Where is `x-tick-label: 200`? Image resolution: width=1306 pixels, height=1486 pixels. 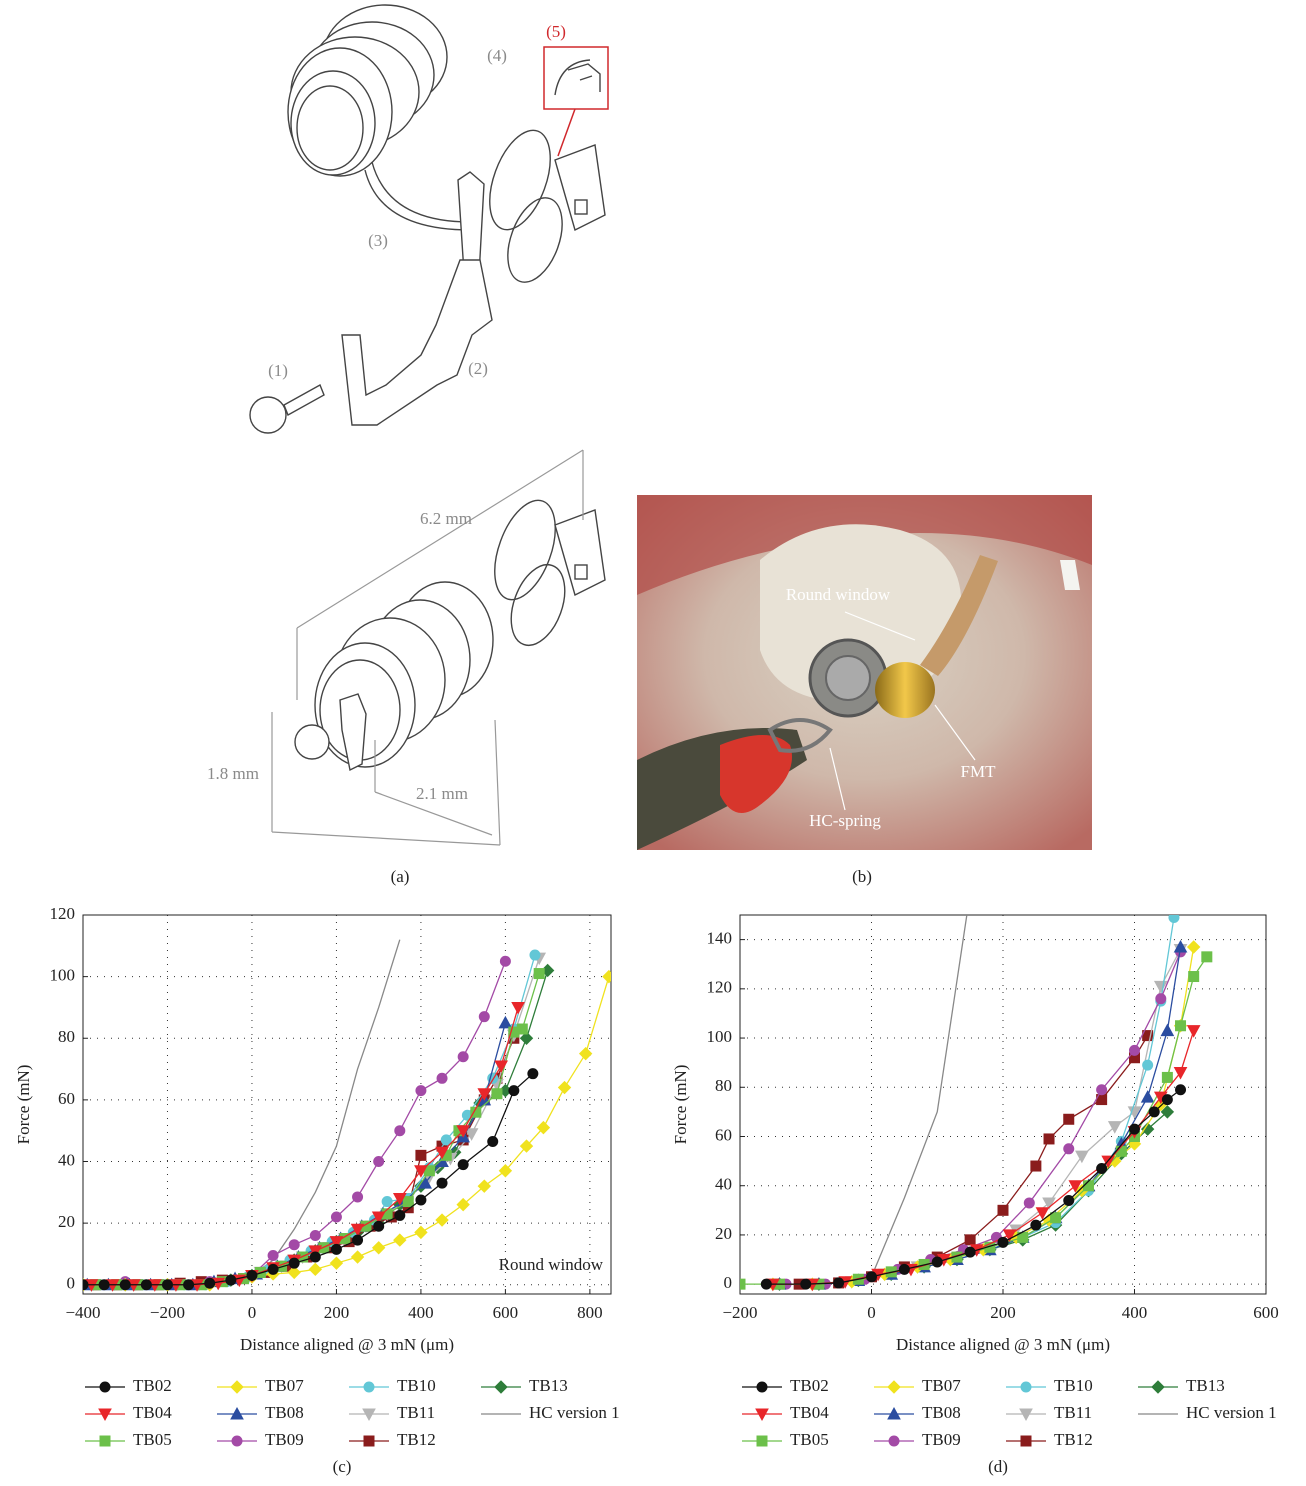 x-tick-label: 200 is located at coordinates (337, 1312).